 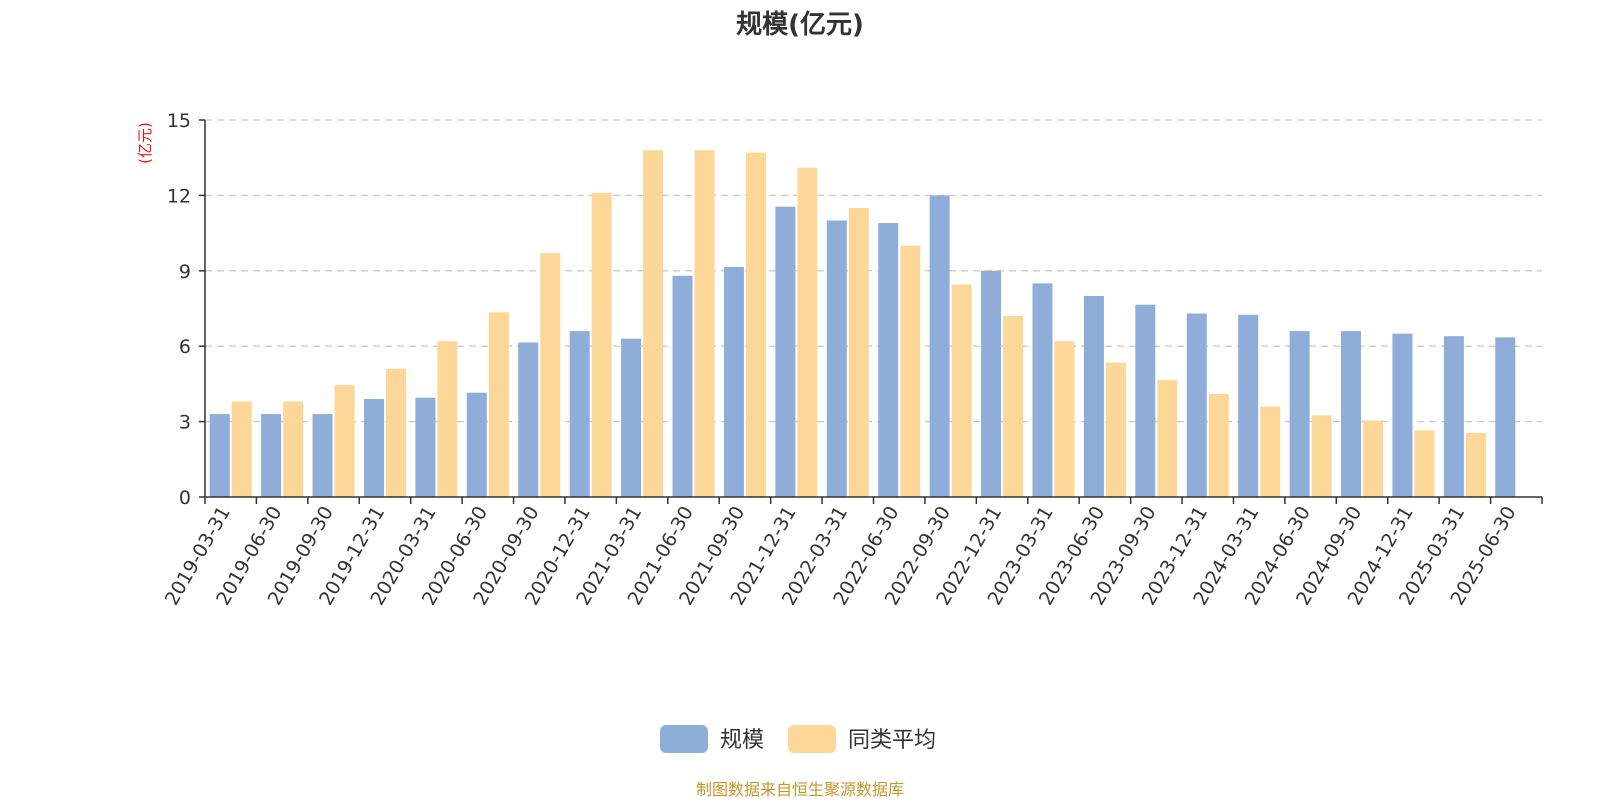 I want to click on legend-swatch-scale, so click(x=684, y=739).